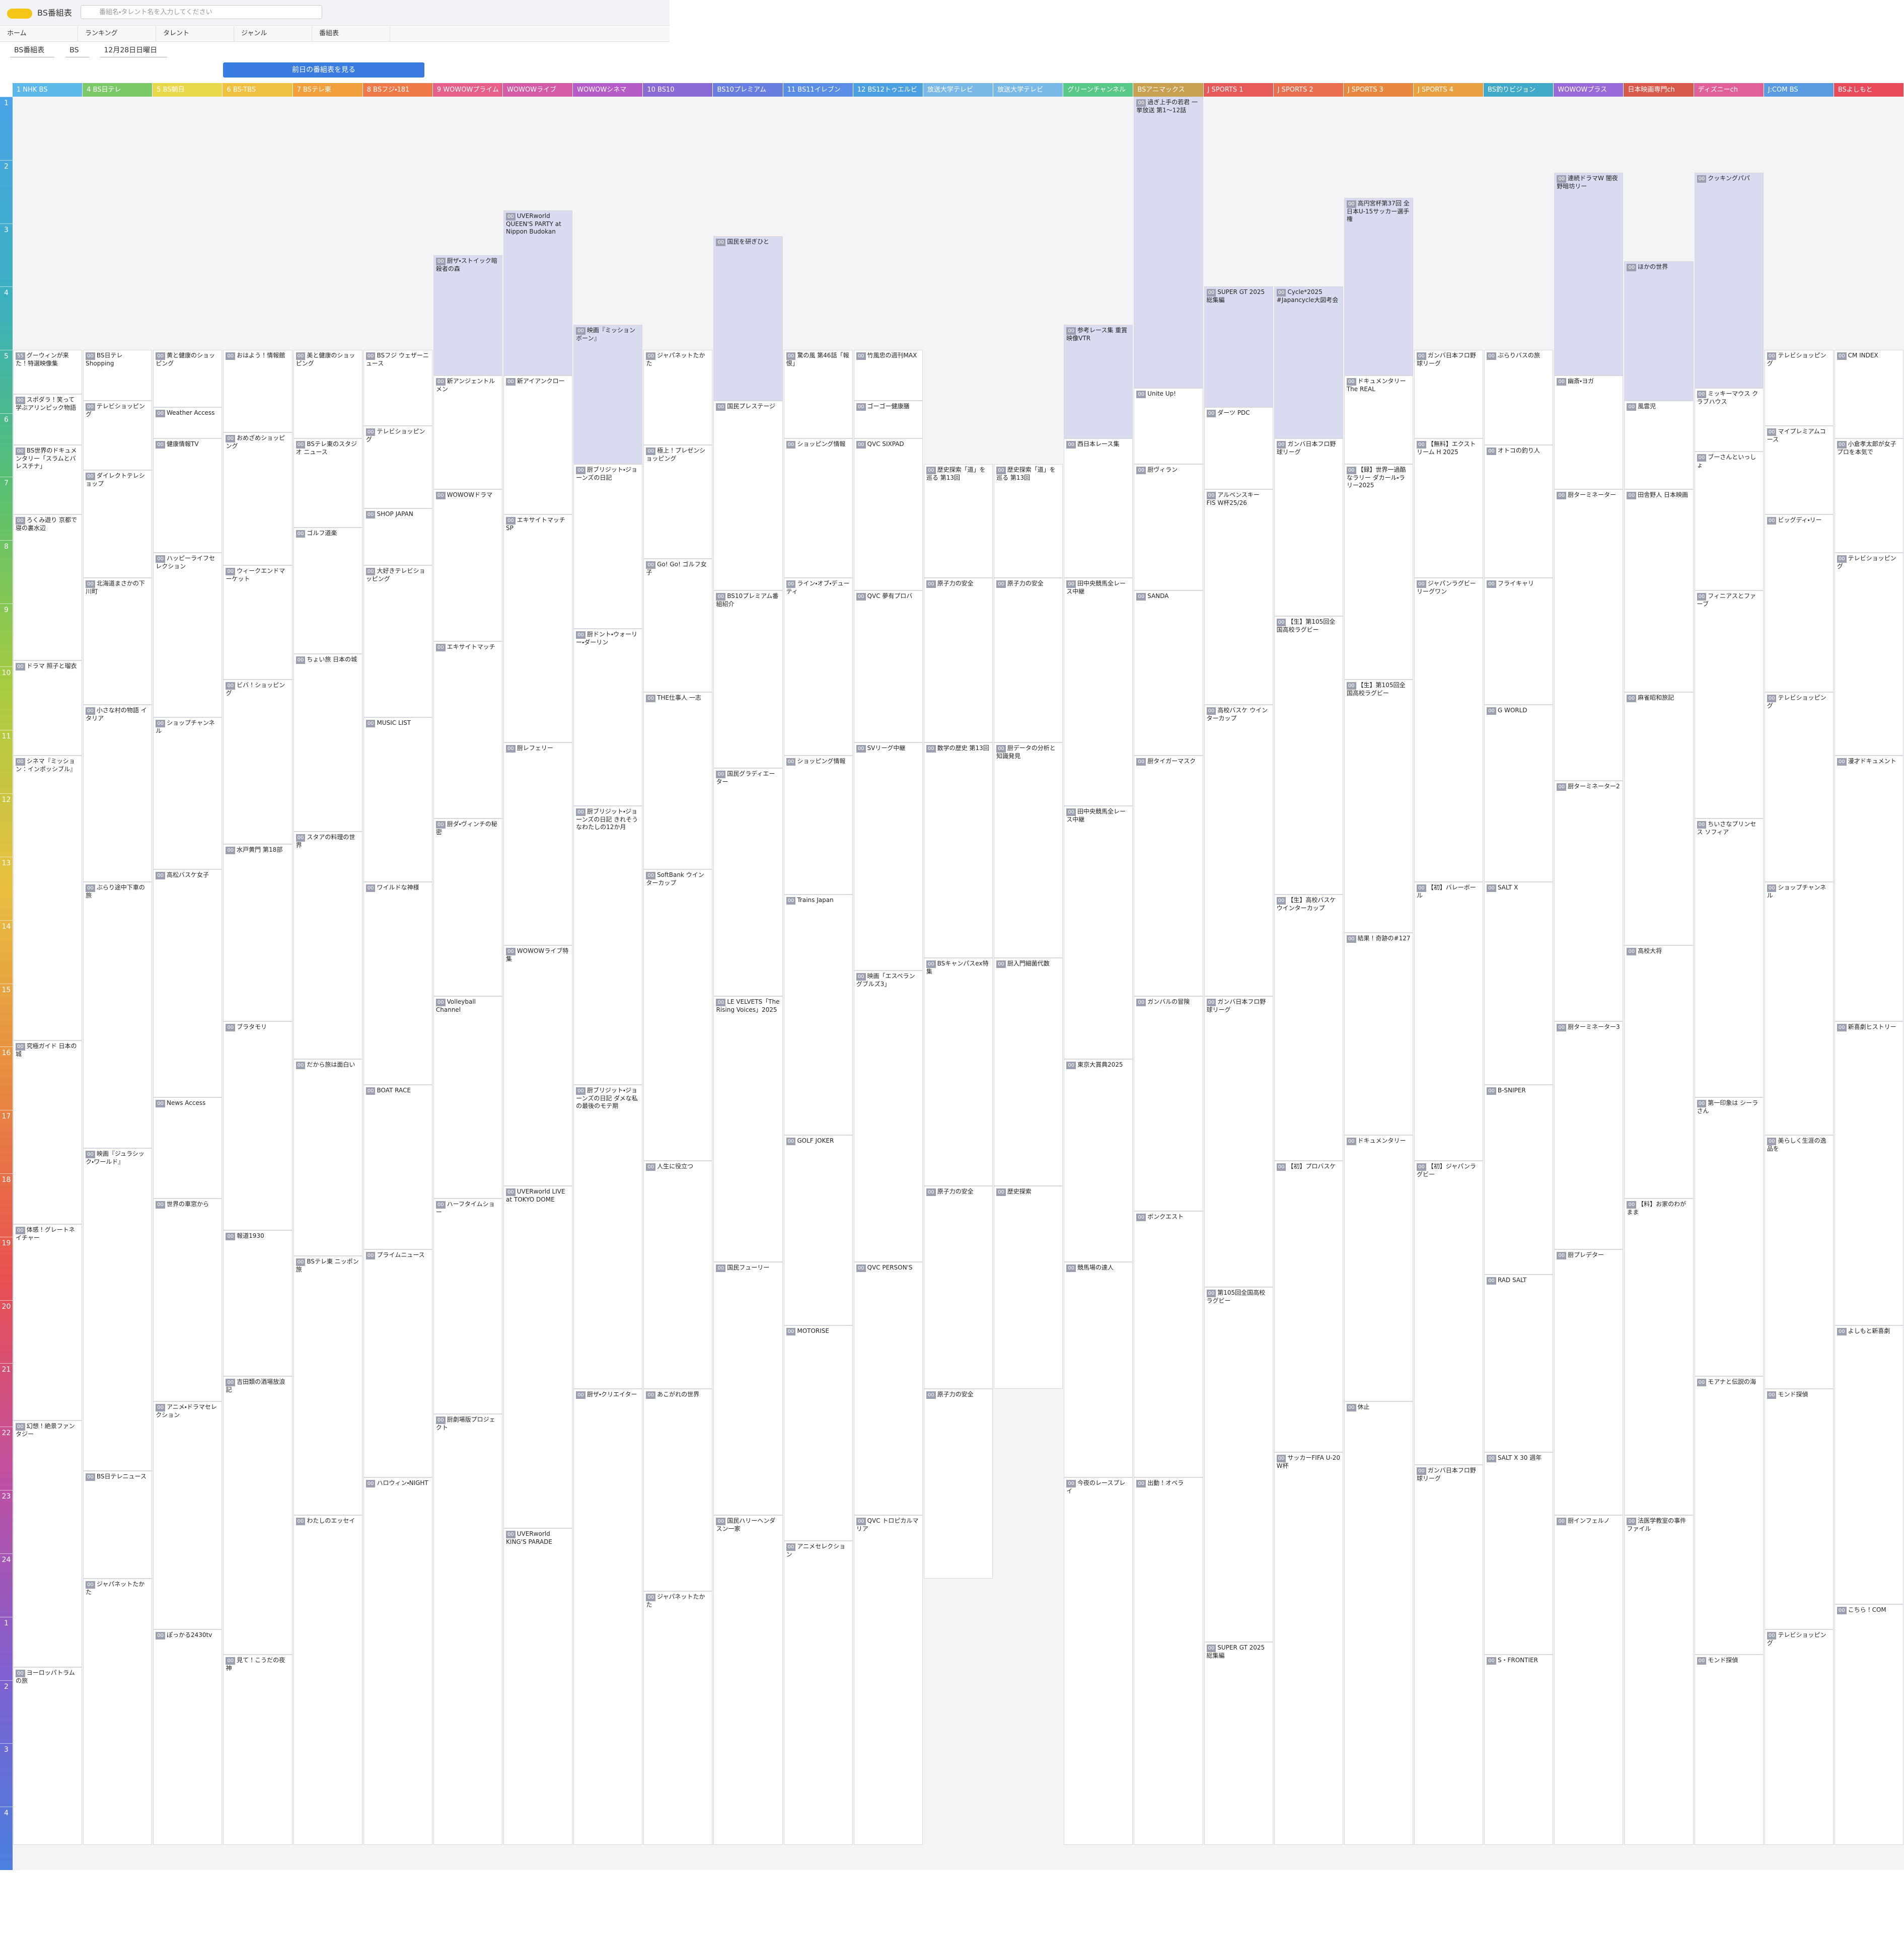 The image size is (1904, 1939). Describe the element at coordinates (468, 1306) in the screenshot. I see `program: 00 ハーフタイムショー` at that location.